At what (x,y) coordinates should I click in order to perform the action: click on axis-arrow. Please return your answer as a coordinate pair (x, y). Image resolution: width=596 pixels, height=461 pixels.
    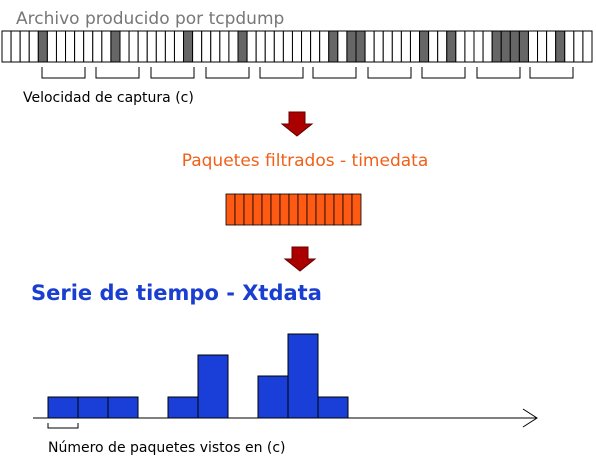
    Looking at the image, I should click on (530, 418).